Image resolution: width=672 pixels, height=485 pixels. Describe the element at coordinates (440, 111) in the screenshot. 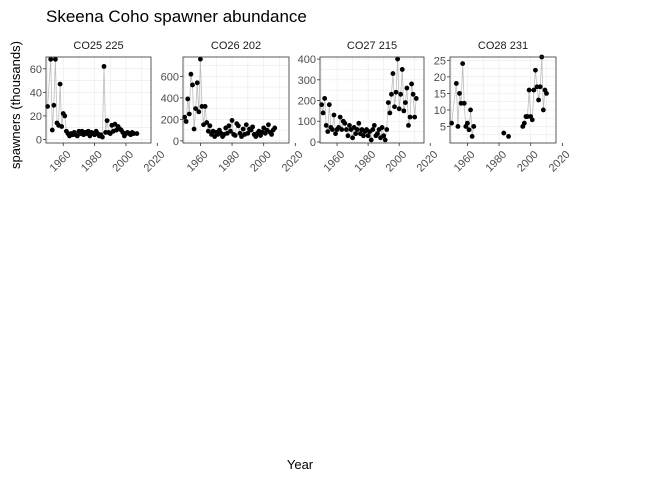

I see `y-tick-label: 10` at that location.